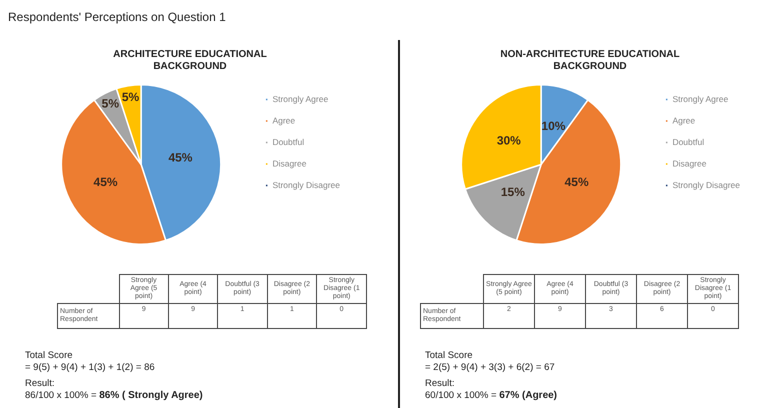 Image resolution: width=767 pixels, height=408 pixels. What do you see at coordinates (151, 395) in the screenshot?
I see `text: 86% ( Strongly Agree)` at bounding box center [151, 395].